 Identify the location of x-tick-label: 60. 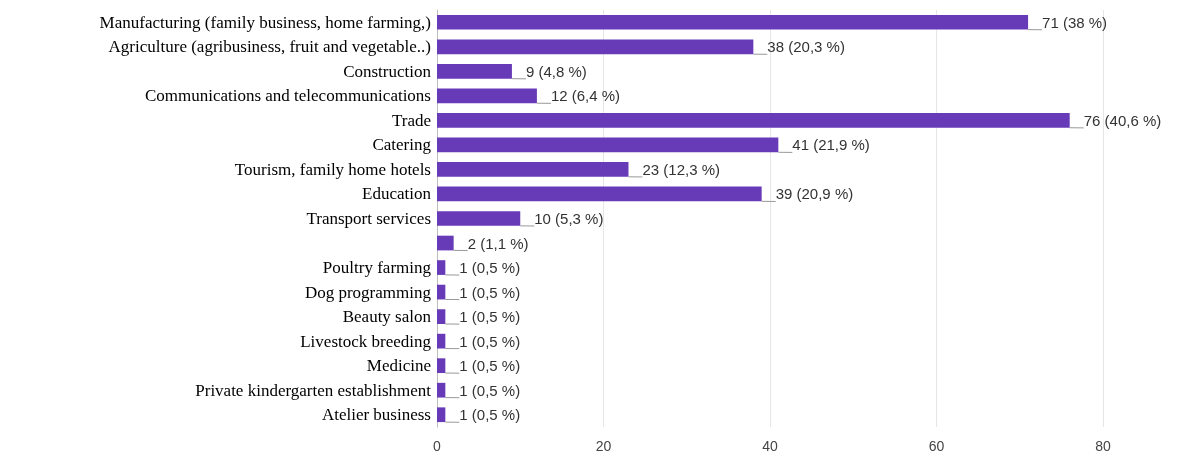
(936, 446).